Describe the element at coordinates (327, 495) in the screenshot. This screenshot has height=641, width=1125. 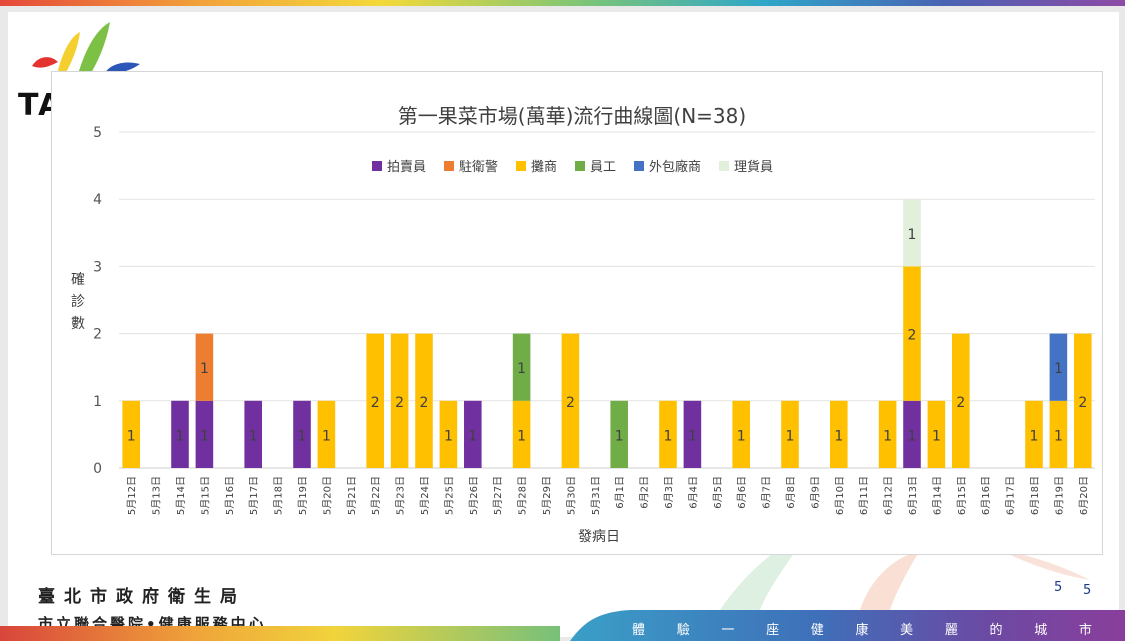
I see `x-tick-label: 5月20日` at that location.